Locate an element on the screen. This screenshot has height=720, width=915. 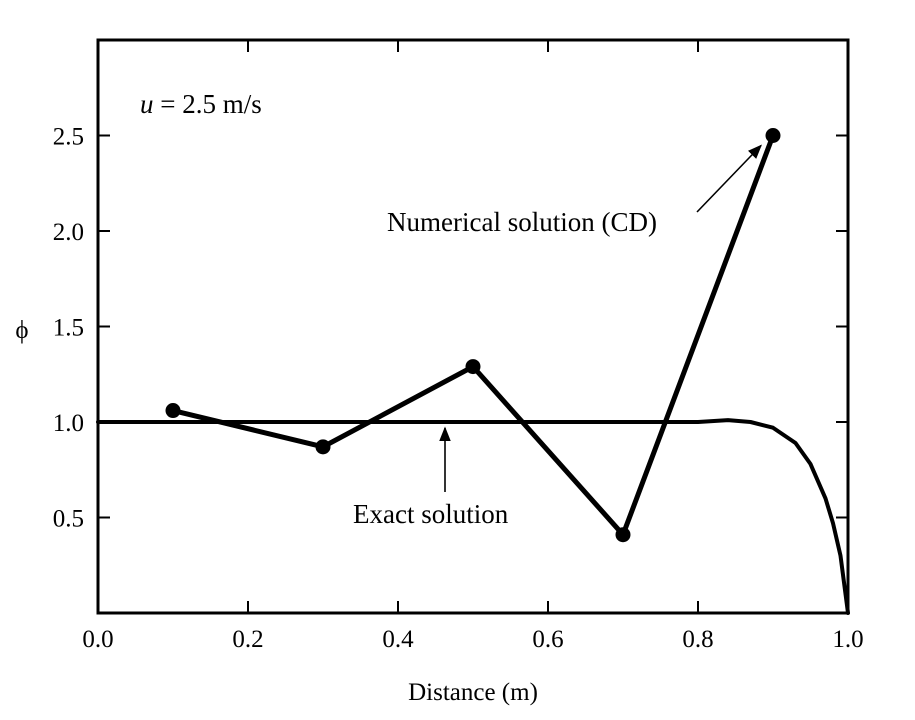
parameter-symbol: u is located at coordinates (147, 104).